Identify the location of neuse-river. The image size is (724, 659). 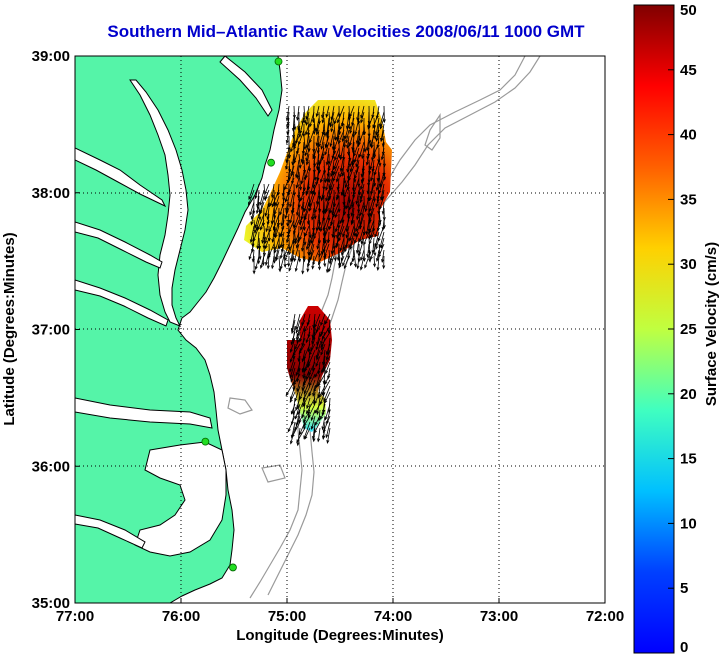
(110, 531).